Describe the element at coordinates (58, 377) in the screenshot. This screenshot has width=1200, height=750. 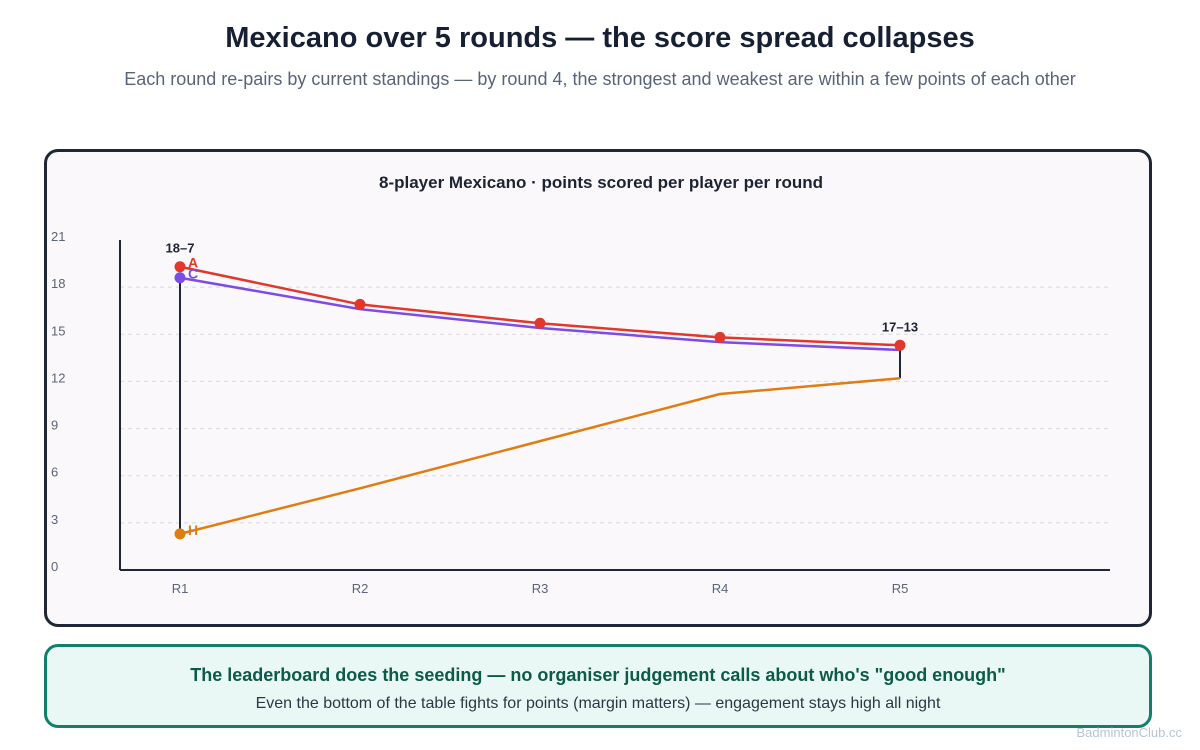
I see `y-tick-label: 12` at that location.